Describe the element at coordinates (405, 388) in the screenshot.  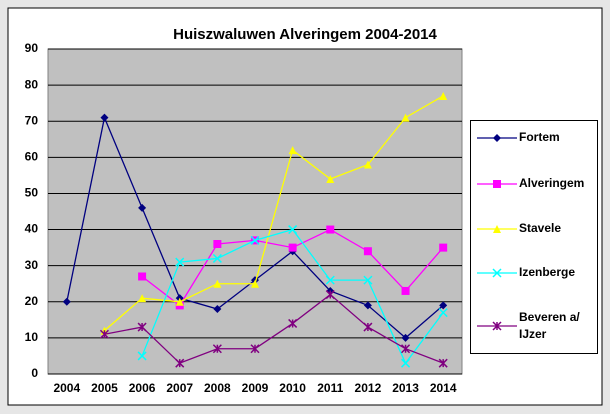
I see `x-tick-label: 2013` at that location.